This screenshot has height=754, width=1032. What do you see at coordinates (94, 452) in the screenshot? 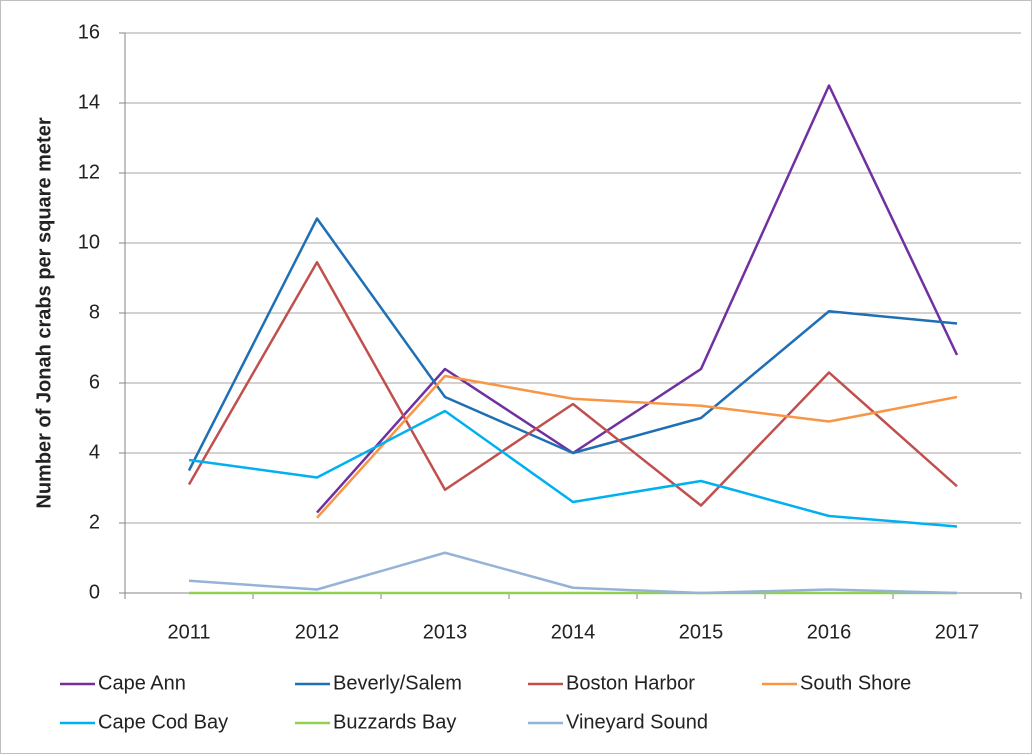
I see `y-tick-label: 4` at bounding box center [94, 452].